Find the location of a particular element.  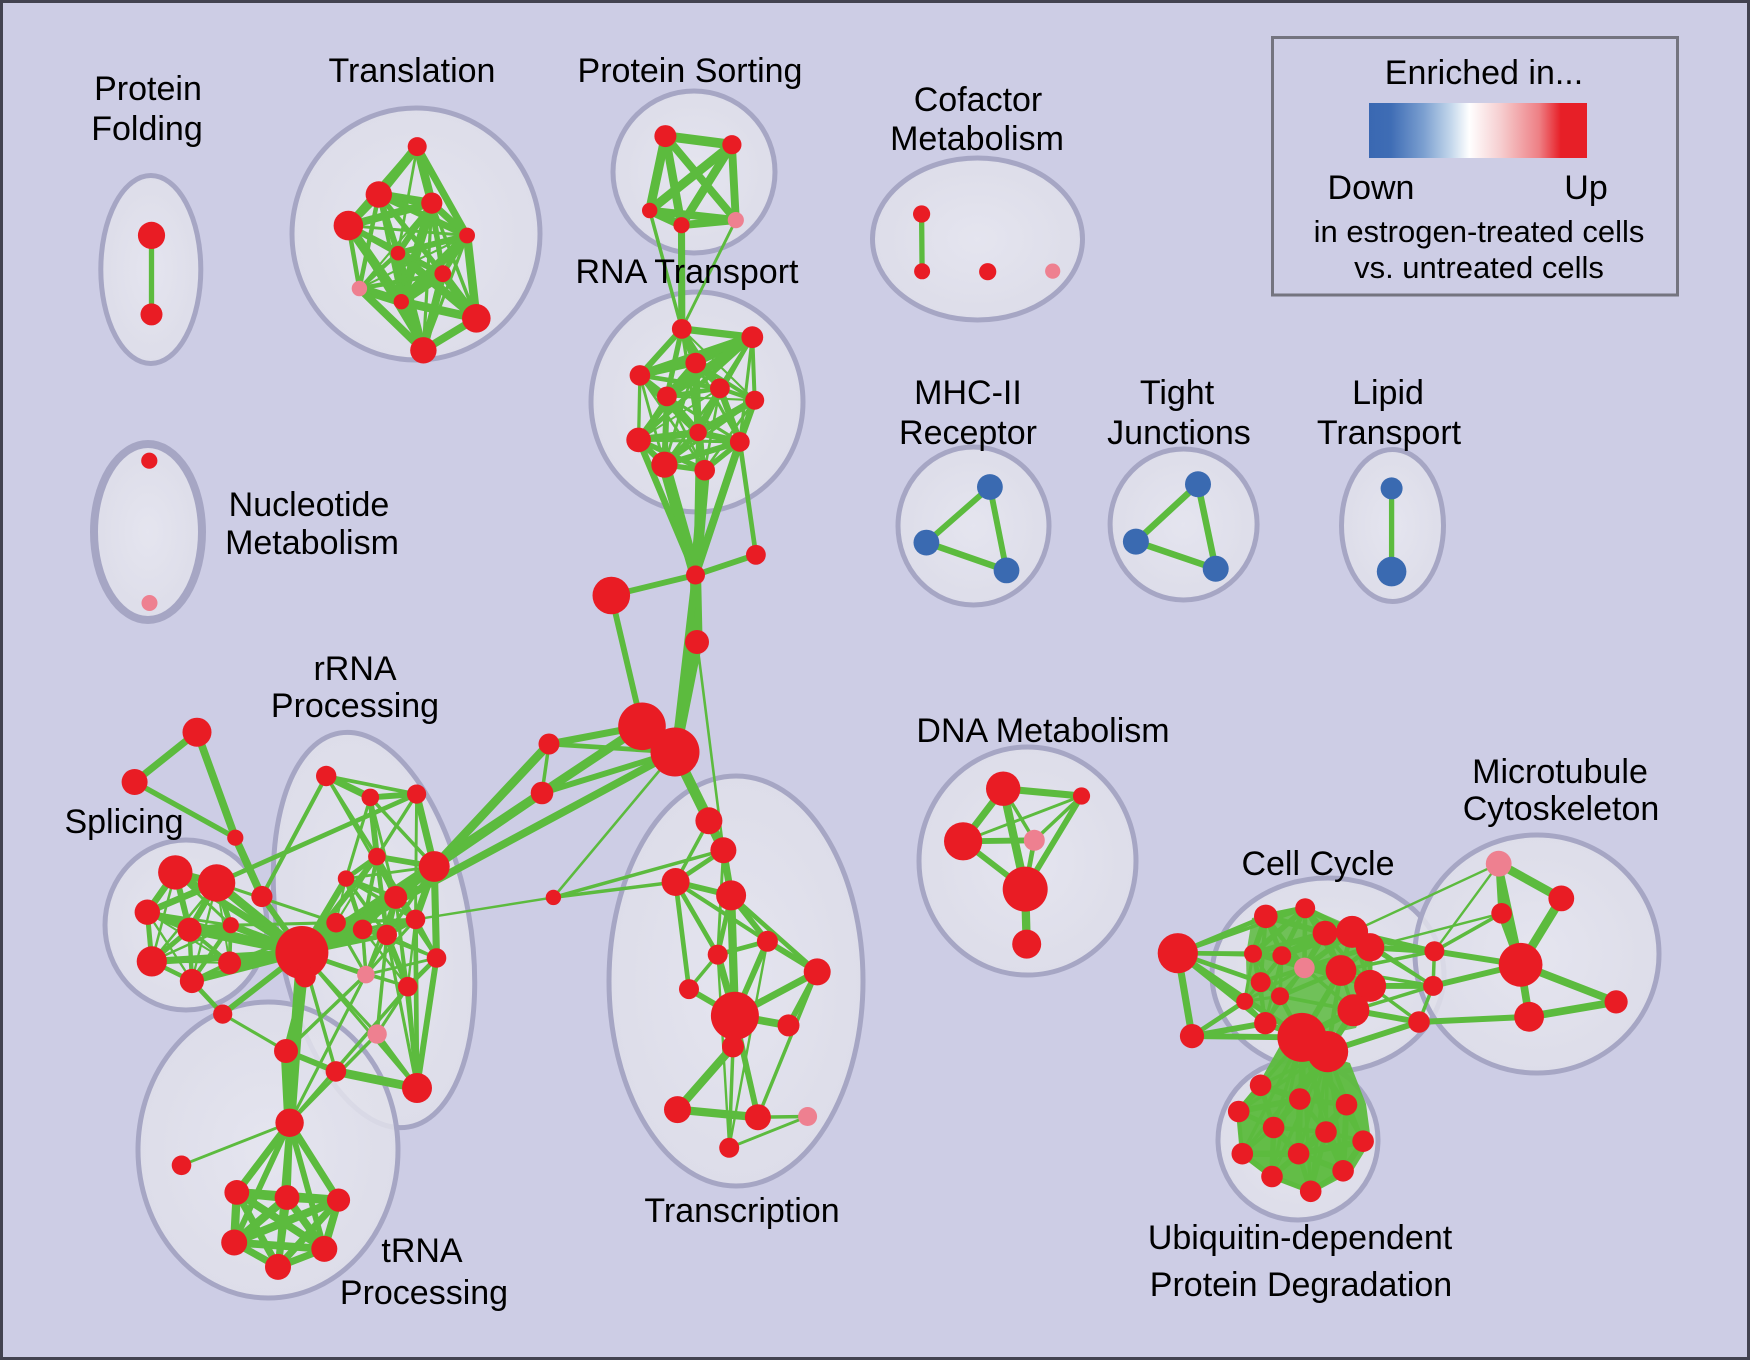

svg-text: Splicing is located at coordinates (123, 822).